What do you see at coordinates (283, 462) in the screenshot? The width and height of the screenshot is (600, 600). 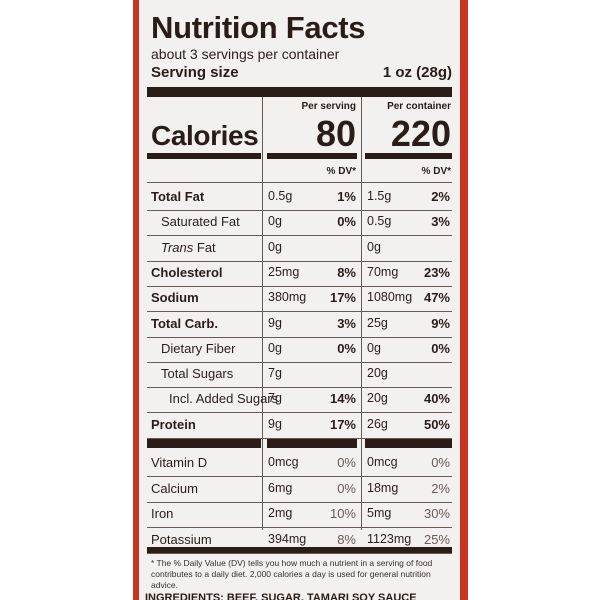 I see `serving-amount: 0mcg` at bounding box center [283, 462].